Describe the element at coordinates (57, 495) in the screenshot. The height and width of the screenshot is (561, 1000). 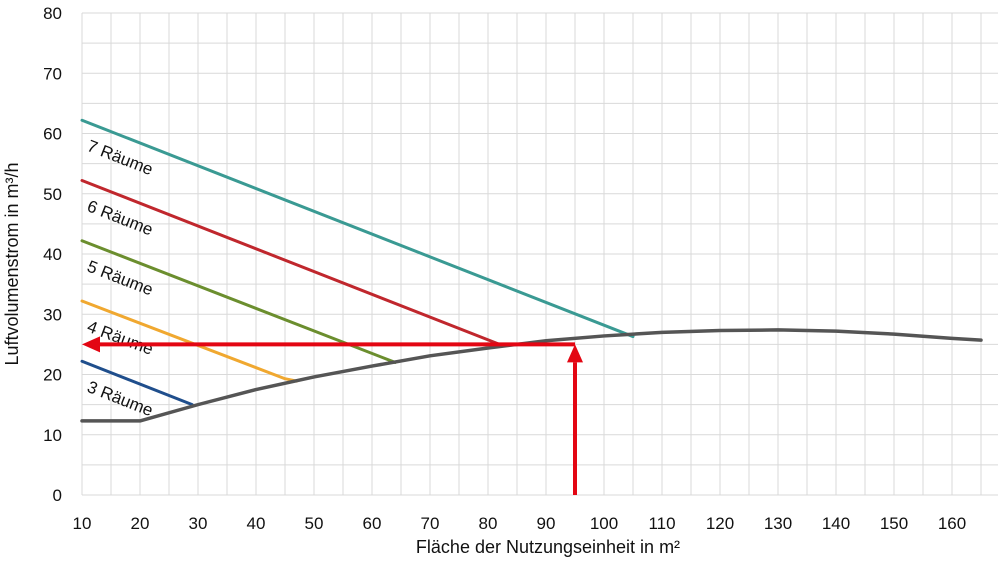
I see `y-tick-label: 0` at that location.